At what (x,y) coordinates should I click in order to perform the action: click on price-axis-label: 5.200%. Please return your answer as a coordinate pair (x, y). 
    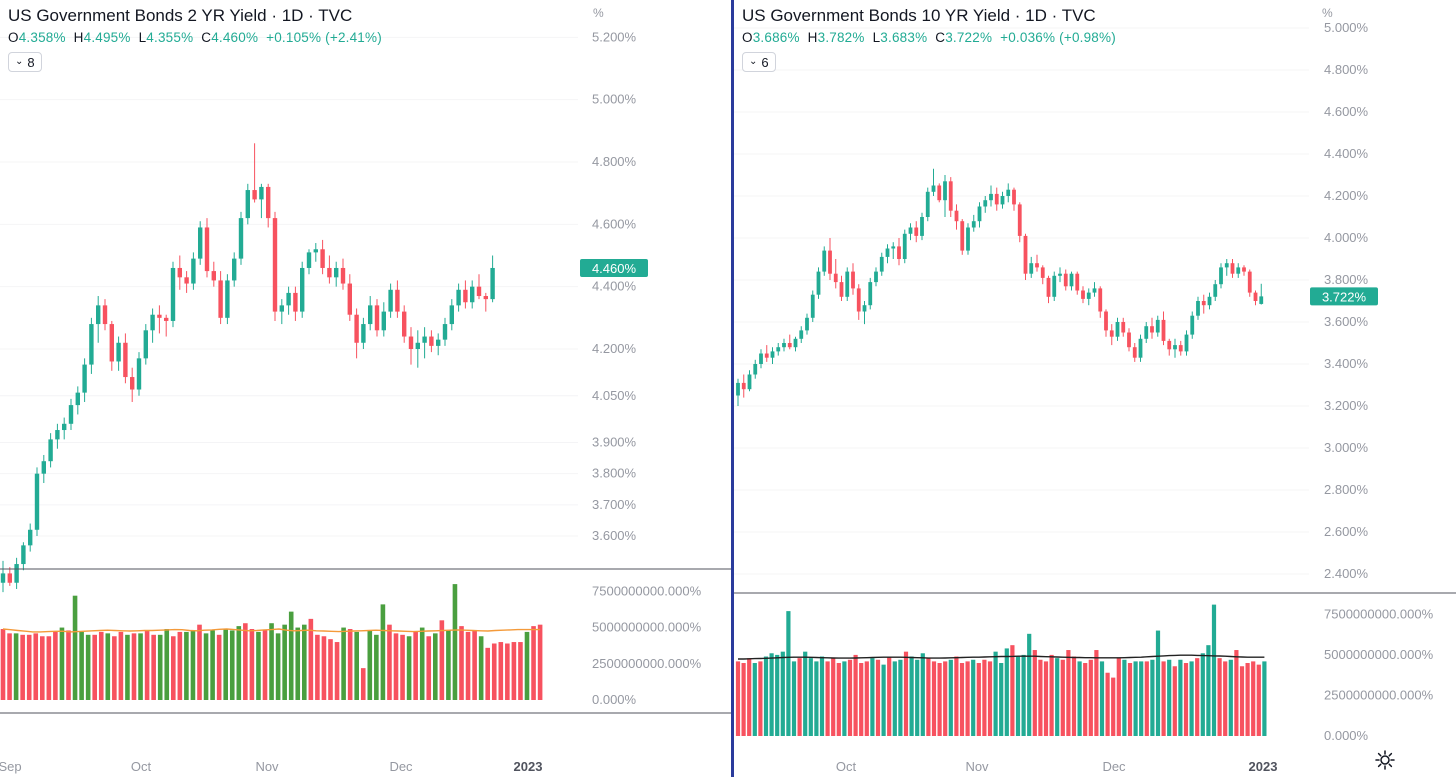
    Looking at the image, I should click on (614, 36).